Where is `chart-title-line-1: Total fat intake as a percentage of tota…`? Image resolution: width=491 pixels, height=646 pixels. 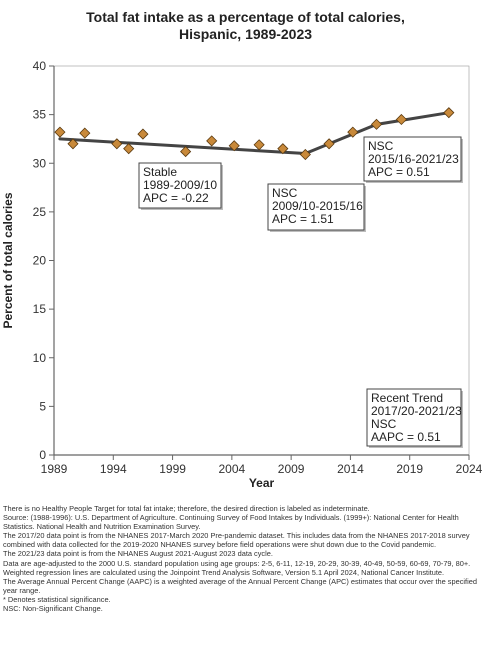 chart-title-line-1: Total fat intake as a percentage of tota… is located at coordinates (245, 17).